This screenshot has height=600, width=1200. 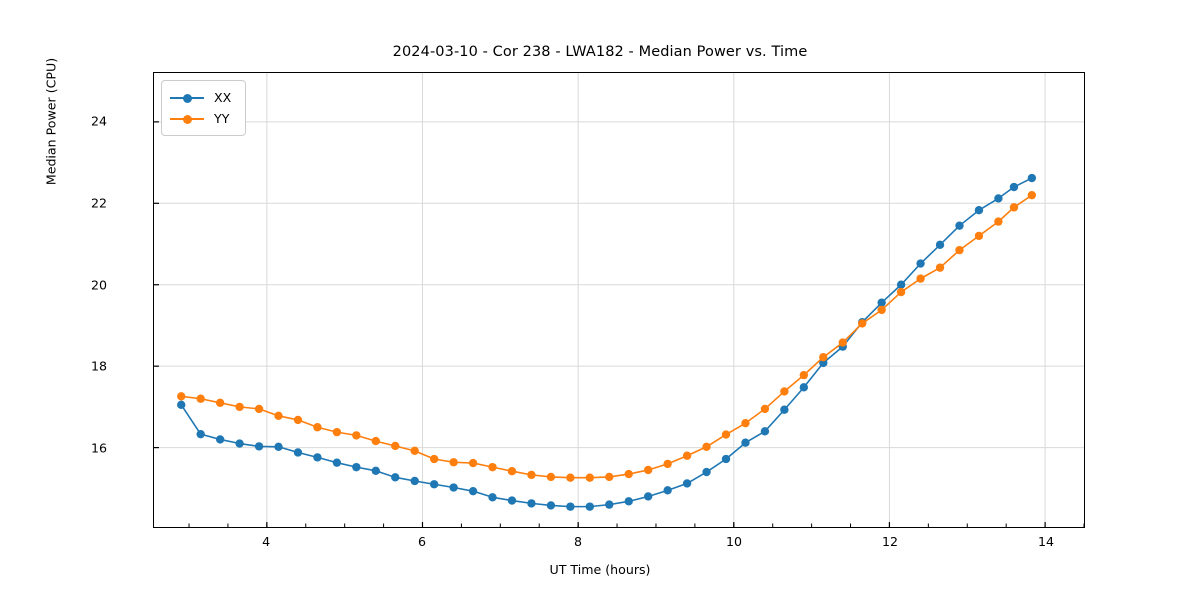 What do you see at coordinates (98, 366) in the screenshot?
I see `y-tick-label: 18` at bounding box center [98, 366].